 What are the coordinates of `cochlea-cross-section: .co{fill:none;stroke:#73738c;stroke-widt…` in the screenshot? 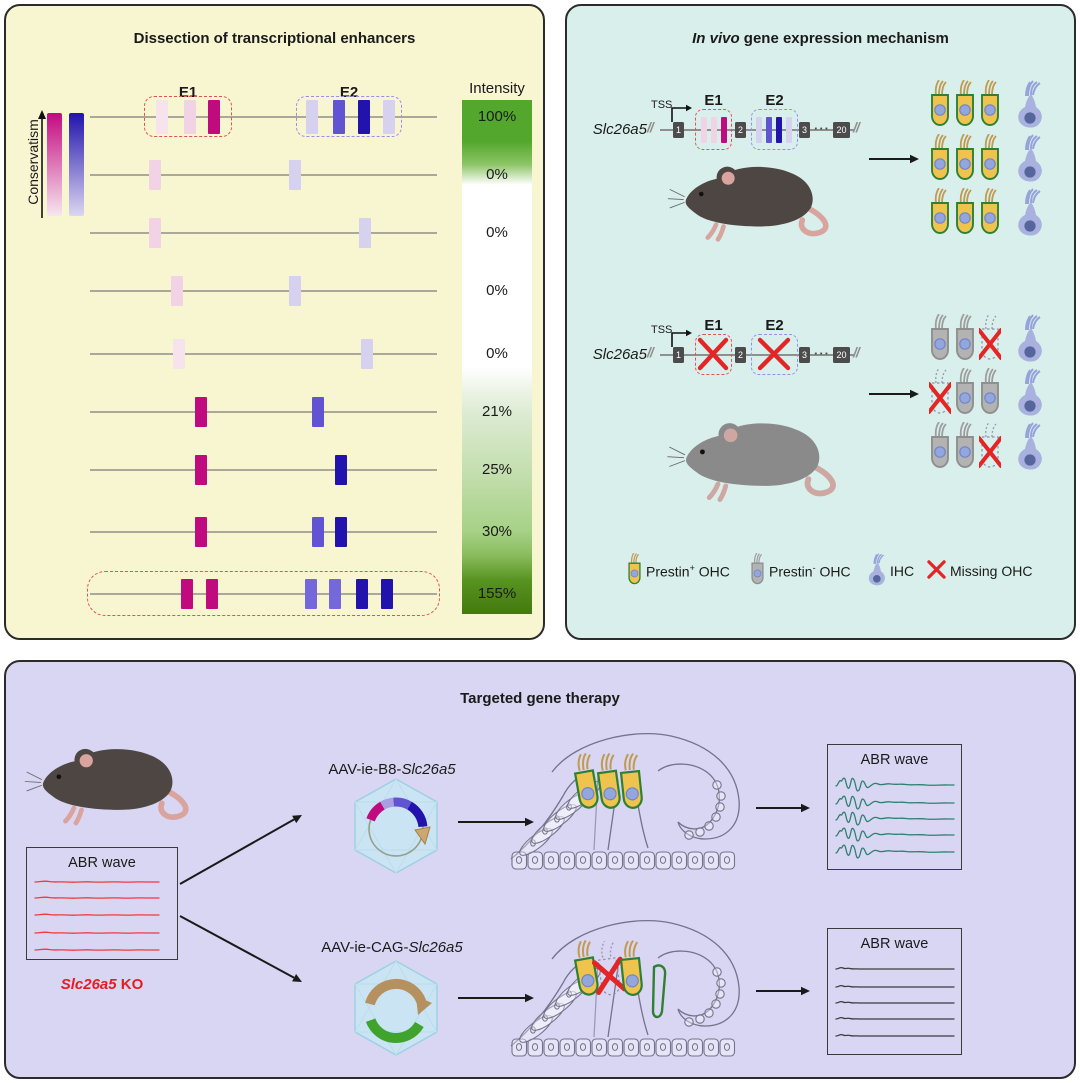 It's located at (625, 988).